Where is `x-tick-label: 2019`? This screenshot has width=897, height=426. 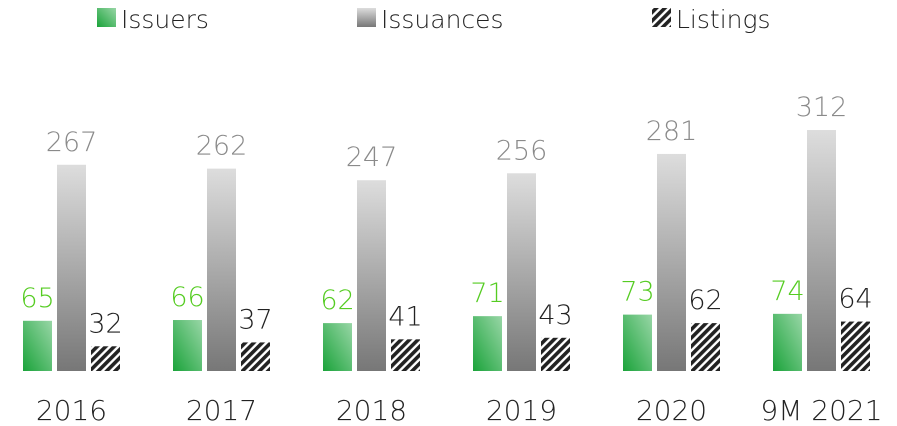 x-tick-label: 2019 is located at coordinates (521, 410).